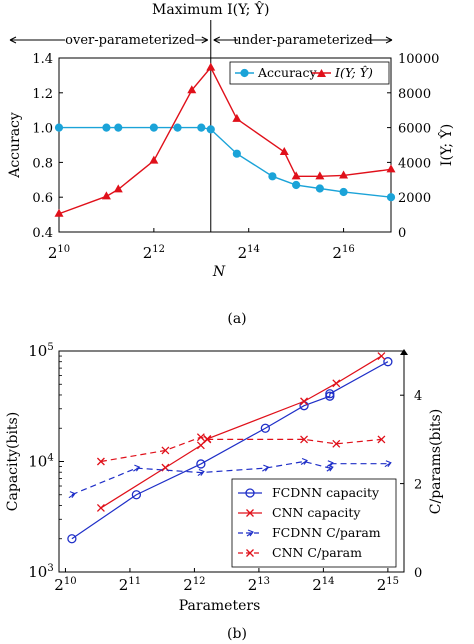 The height and width of the screenshot is (644, 474). Describe the element at coordinates (130, 40) in the screenshot. I see `over-parameterized-label: over-parameterized` at that location.